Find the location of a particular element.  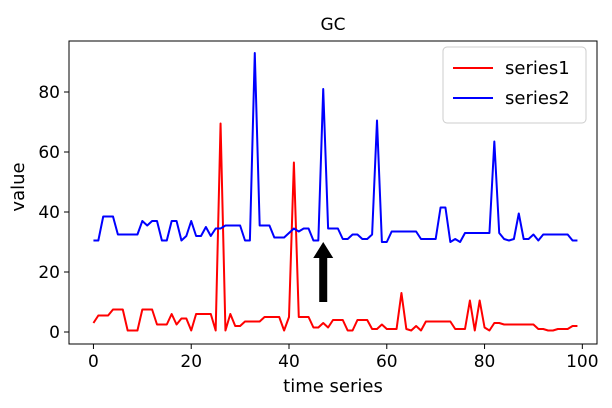

y-tick-label: 20 is located at coordinates (49, 273).